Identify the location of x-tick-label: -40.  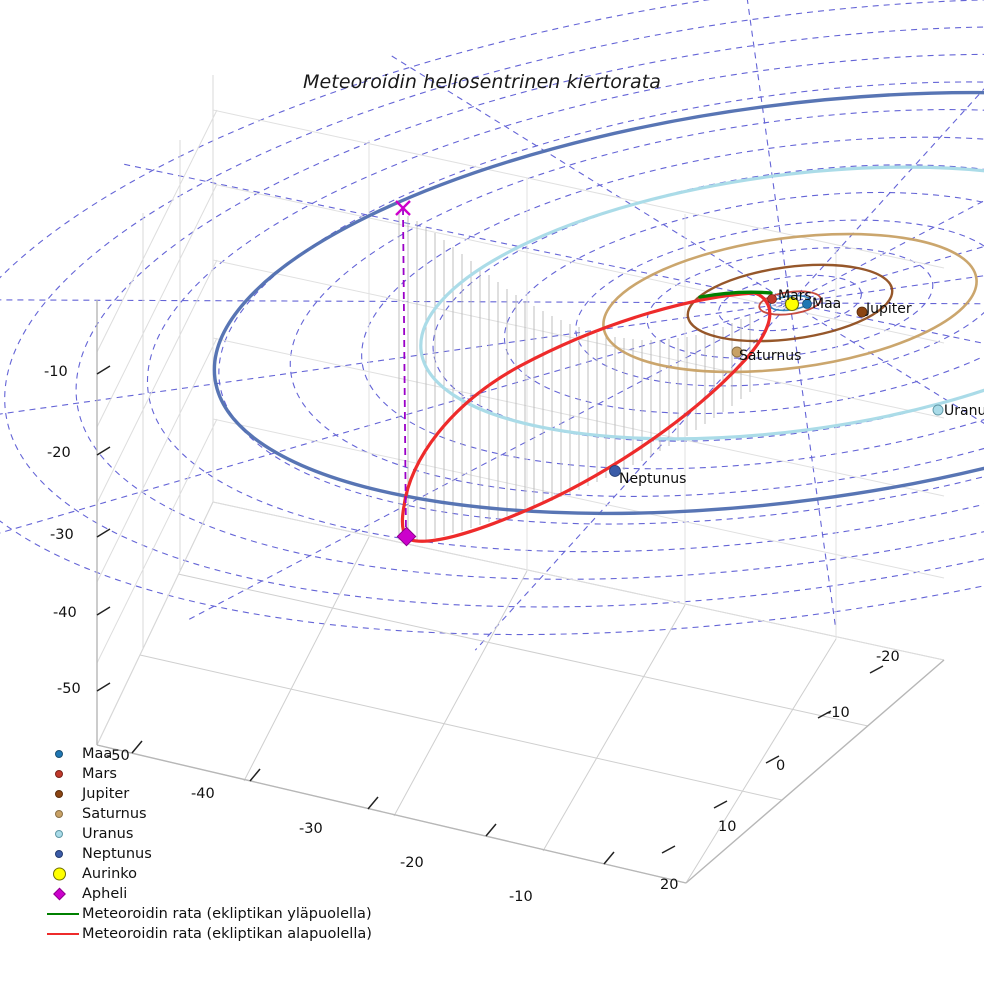
(203, 794).